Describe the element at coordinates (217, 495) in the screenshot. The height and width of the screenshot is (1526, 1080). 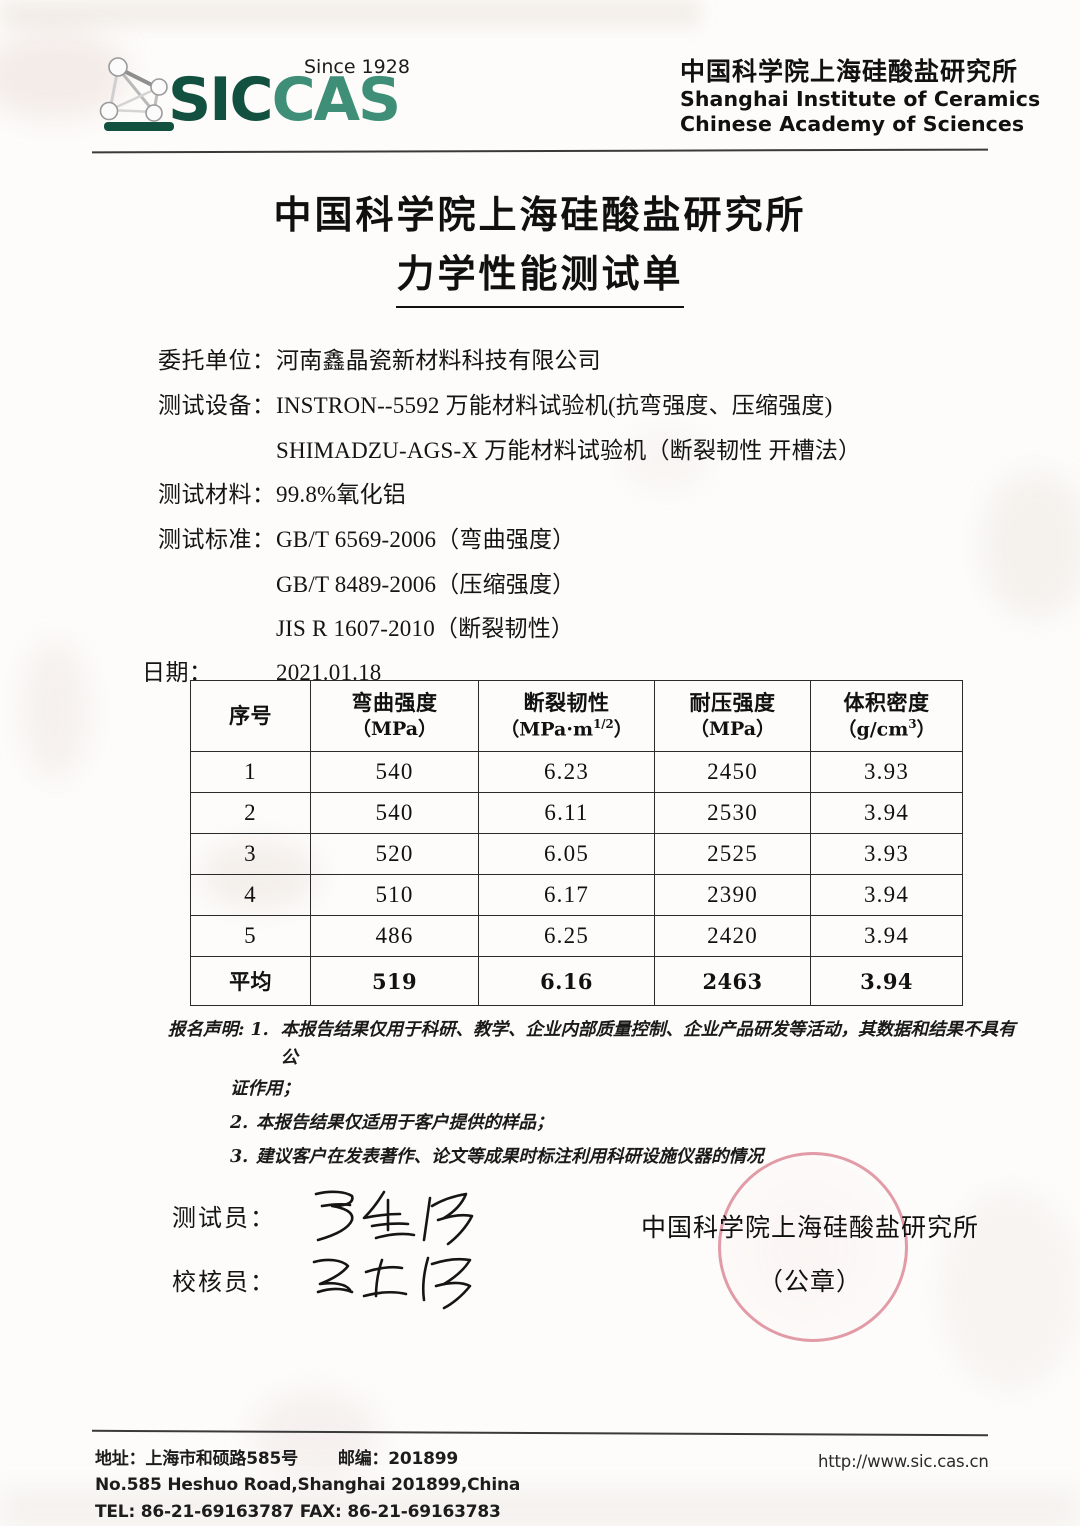
I see `material-label: 测试材料：` at that location.